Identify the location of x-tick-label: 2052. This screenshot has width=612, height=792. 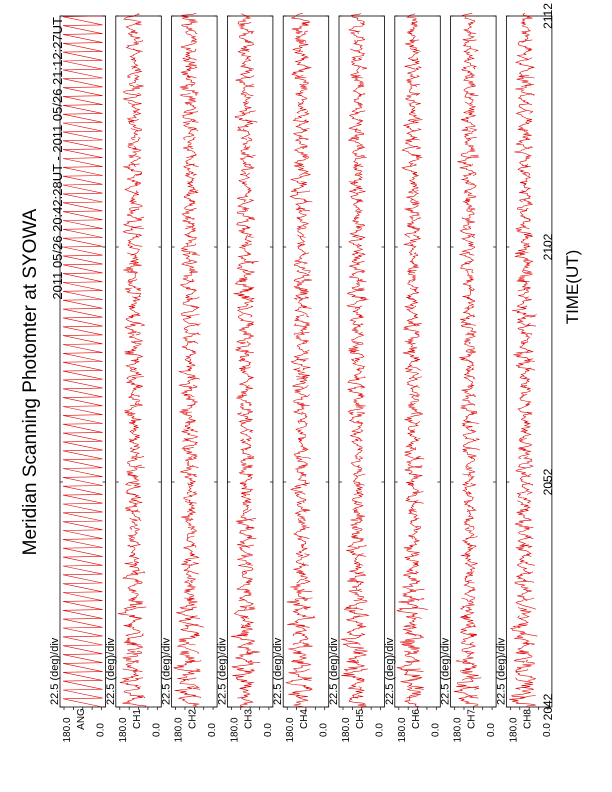
(548, 481).